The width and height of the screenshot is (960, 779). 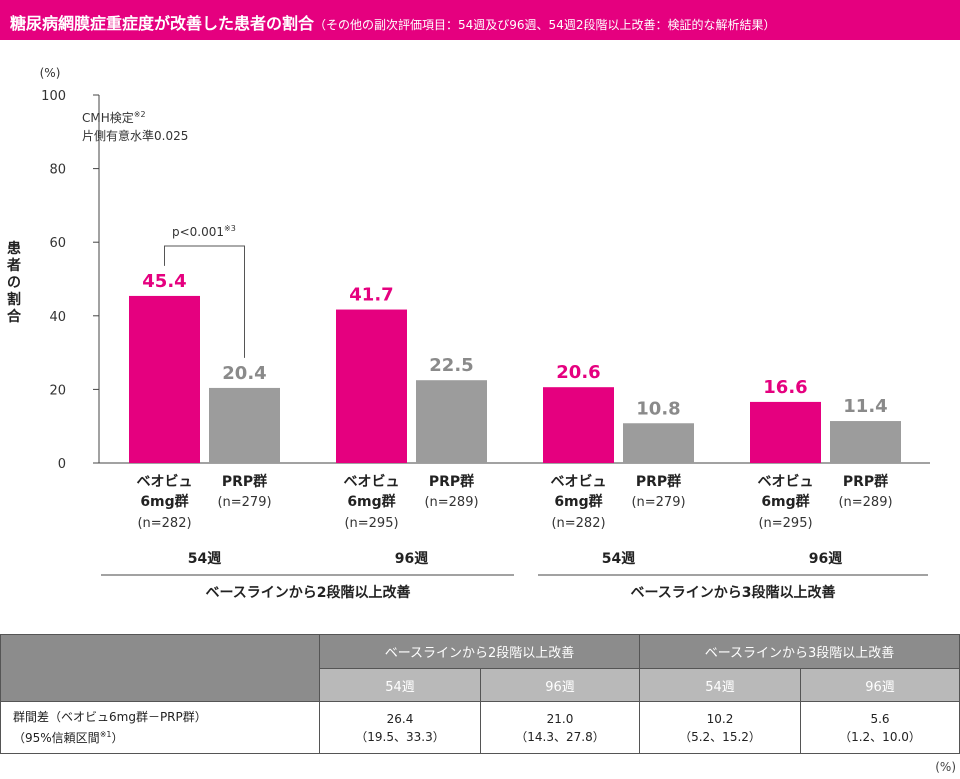 I want to click on y-axis-label: 合, so click(x=14, y=316).